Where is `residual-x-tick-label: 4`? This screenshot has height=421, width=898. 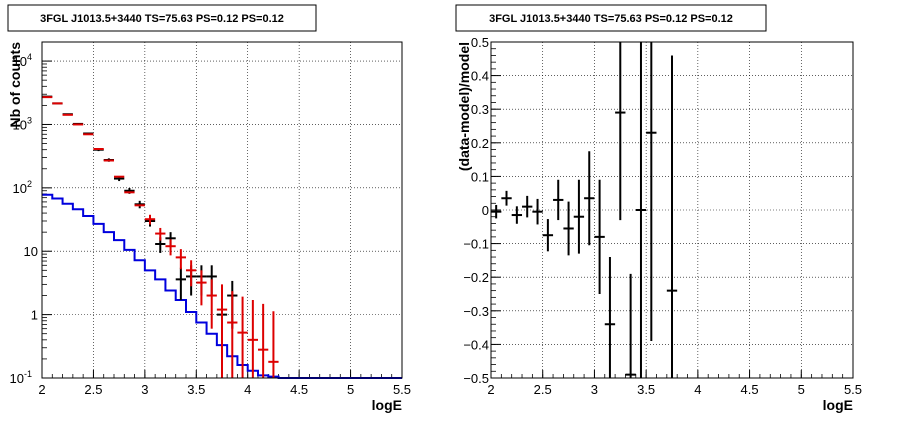 residual-x-tick-label: 4 is located at coordinates (697, 389).